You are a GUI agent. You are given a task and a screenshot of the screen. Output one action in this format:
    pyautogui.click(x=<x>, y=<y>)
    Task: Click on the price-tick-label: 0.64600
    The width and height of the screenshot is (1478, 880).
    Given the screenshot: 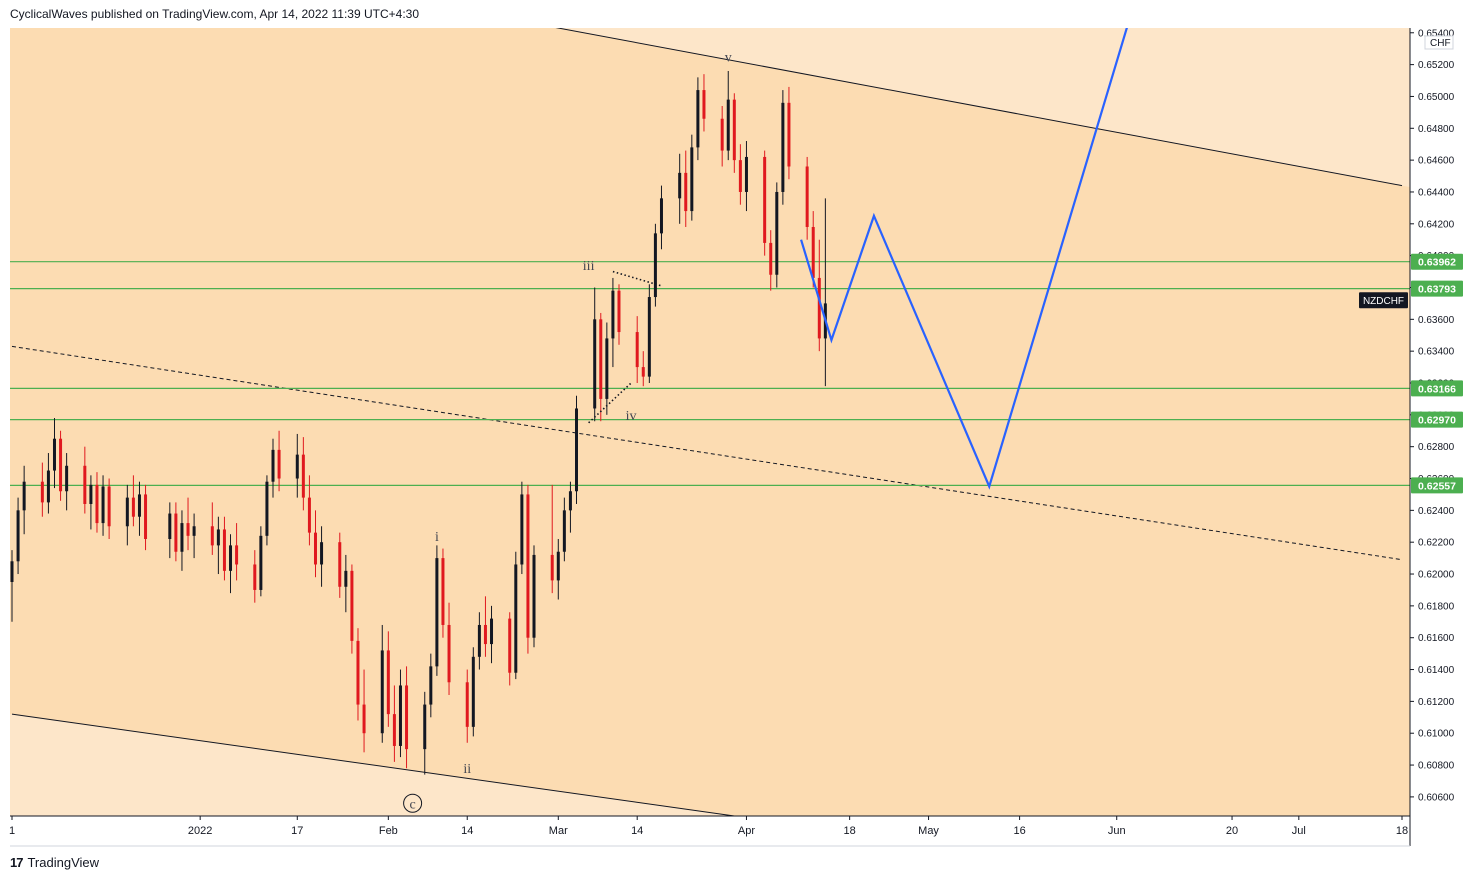 What is the action you would take?
    pyautogui.click(x=1436, y=161)
    